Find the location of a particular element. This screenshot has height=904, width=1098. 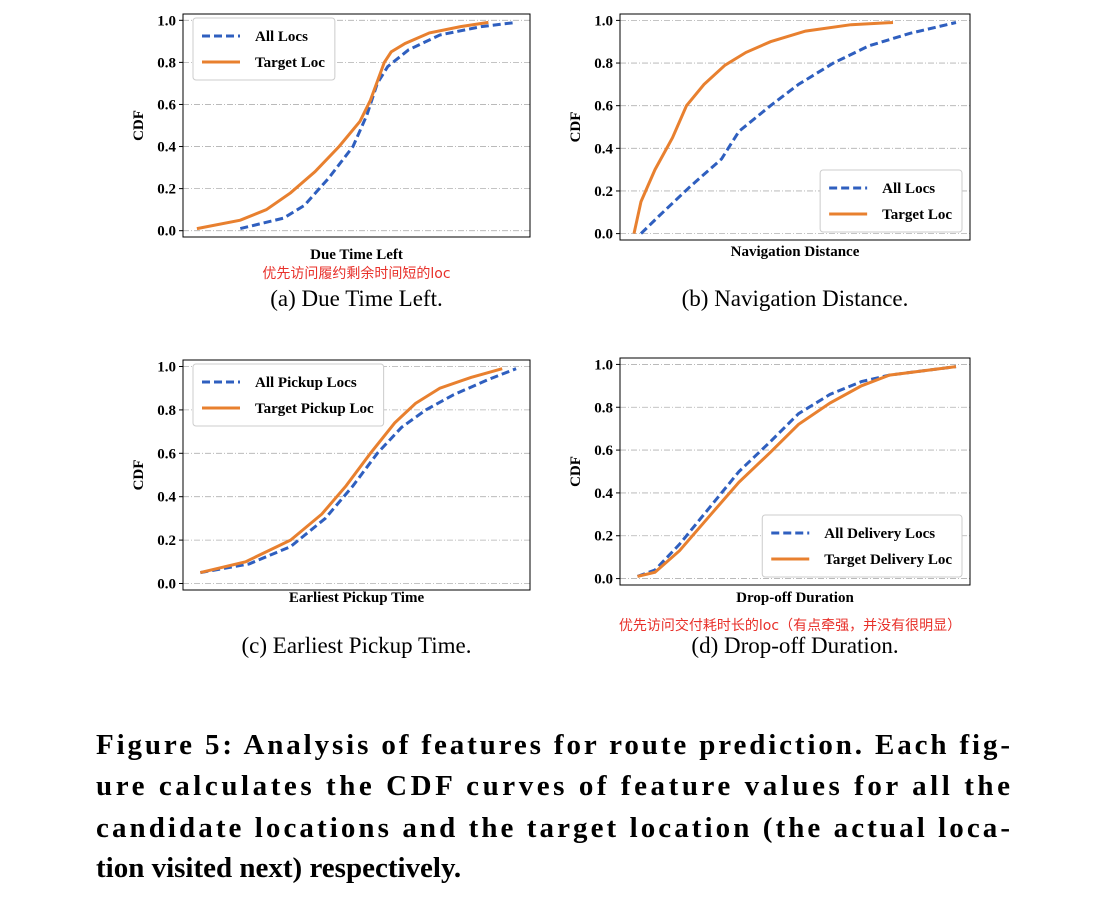

legend-label: All Delivery Locs is located at coordinates (879, 534).